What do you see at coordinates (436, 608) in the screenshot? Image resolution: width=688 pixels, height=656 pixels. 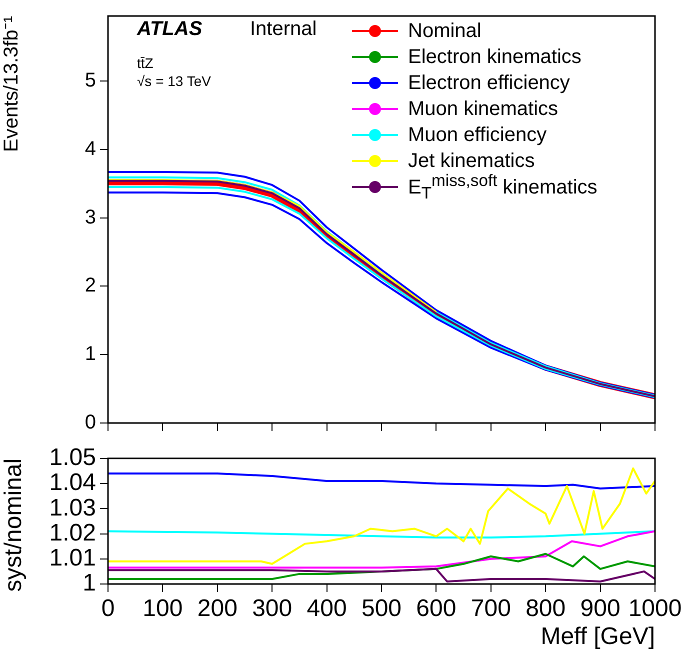 I see `x-tick-label: 600` at bounding box center [436, 608].